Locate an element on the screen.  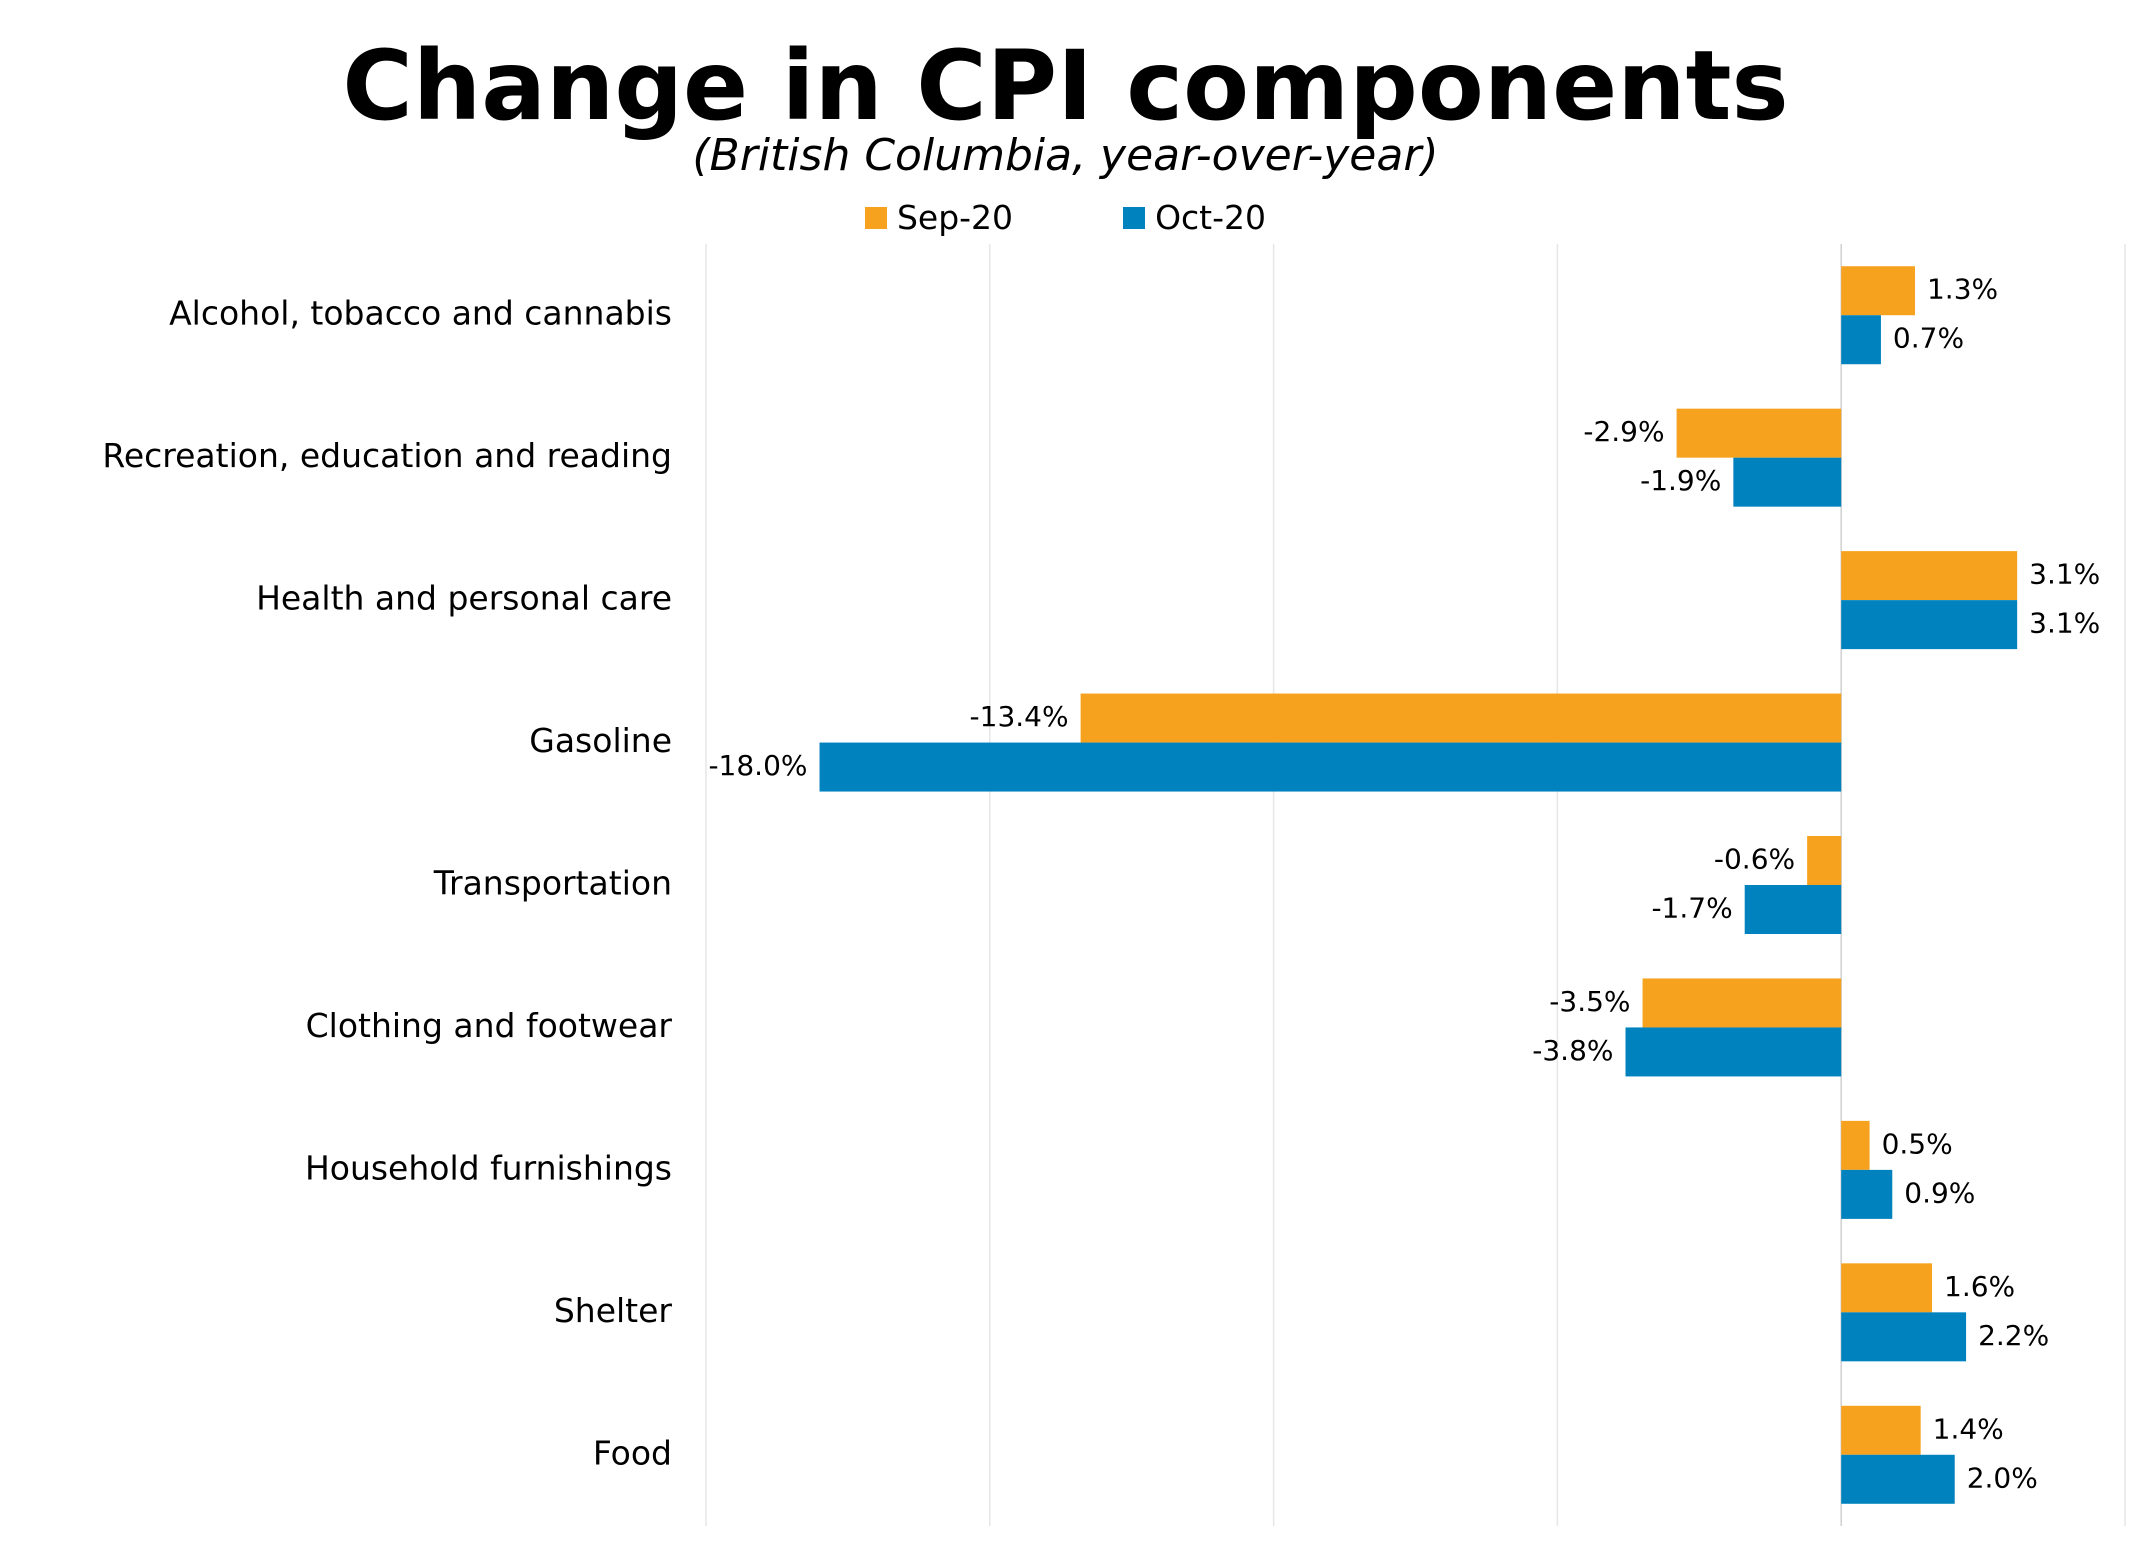
data-label: 2.2% is located at coordinates (2013, 1335).